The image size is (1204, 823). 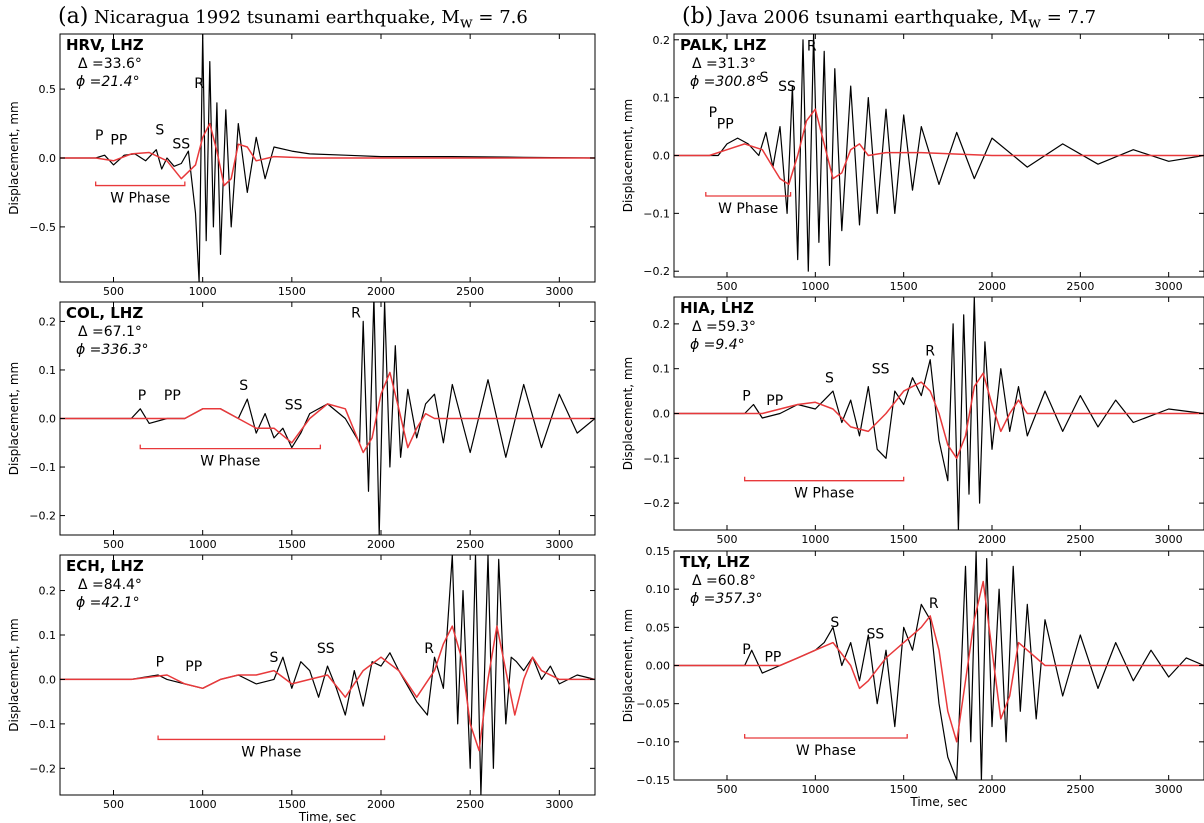 I want to click on column-a-mag-value: = 7.6, so click(x=500, y=17).